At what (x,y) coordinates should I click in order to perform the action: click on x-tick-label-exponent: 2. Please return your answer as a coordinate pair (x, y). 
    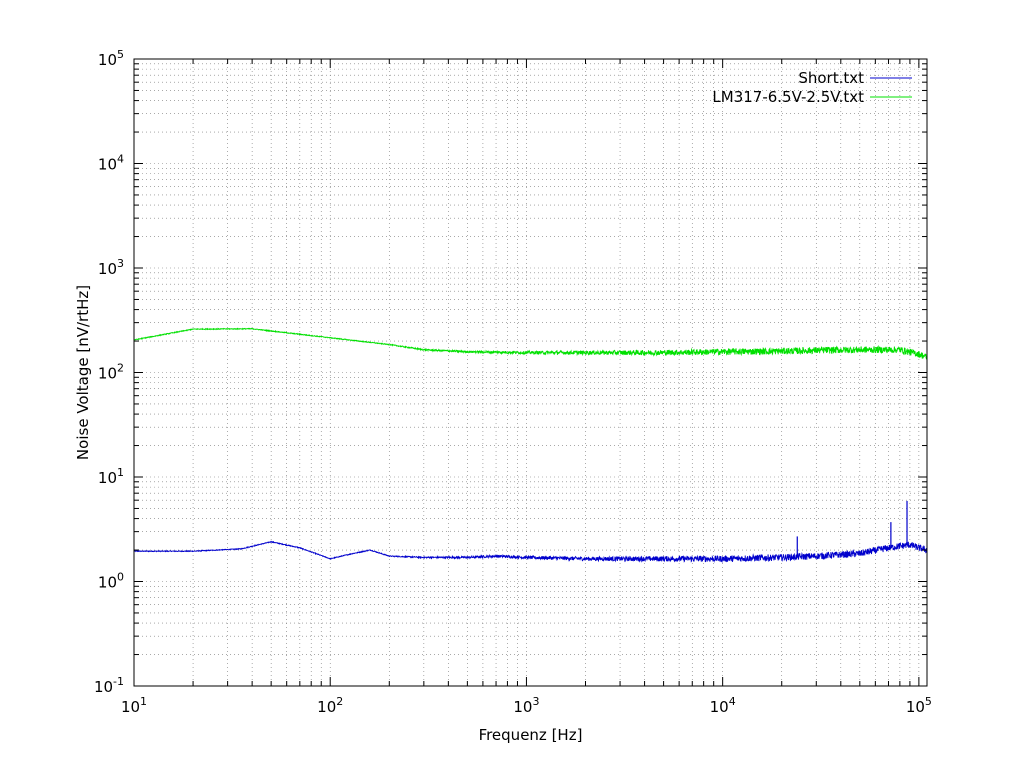
    Looking at the image, I should click on (339, 701).